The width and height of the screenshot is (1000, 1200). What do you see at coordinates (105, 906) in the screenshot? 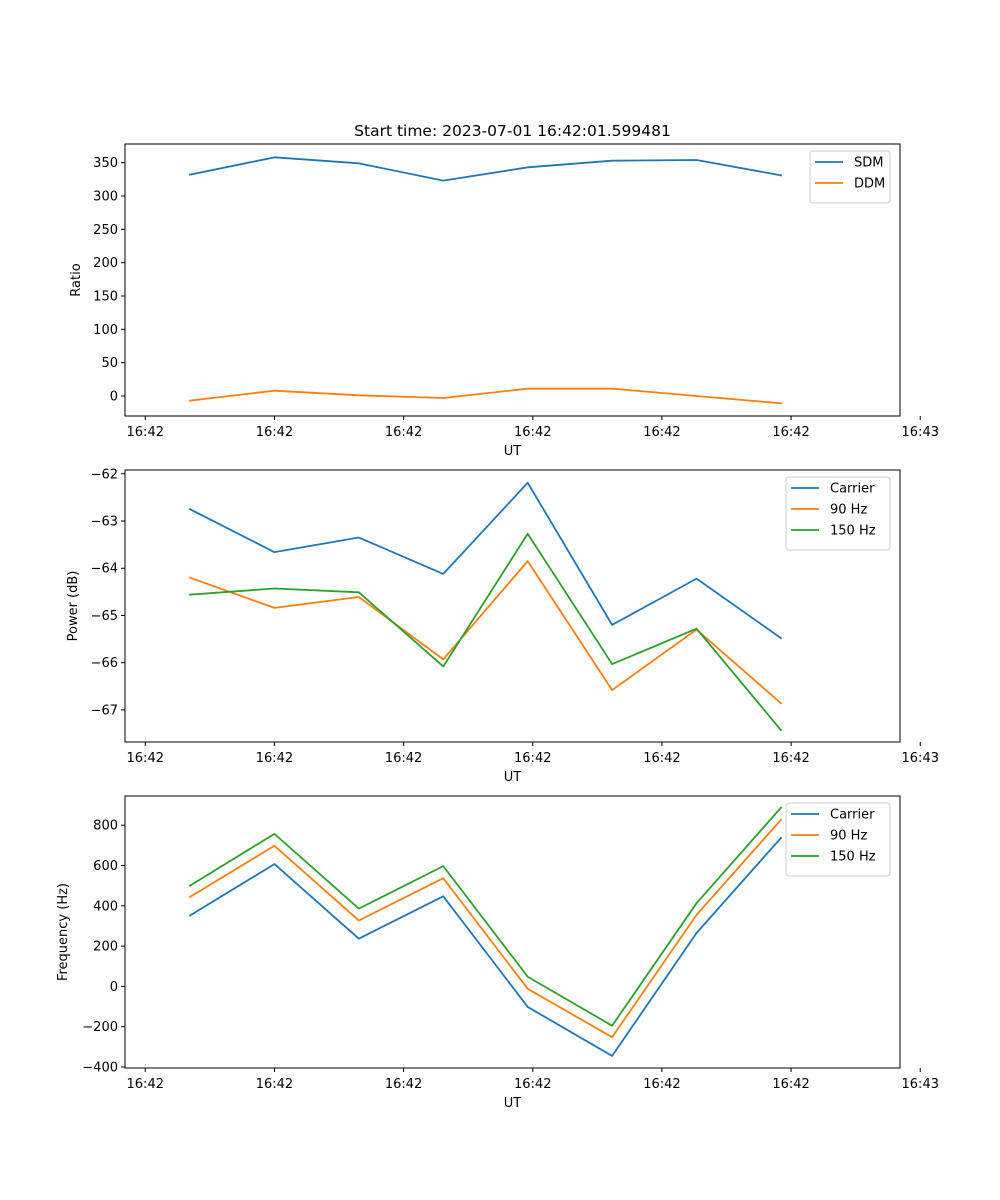
I see `y-tick-label: 400` at bounding box center [105, 906].